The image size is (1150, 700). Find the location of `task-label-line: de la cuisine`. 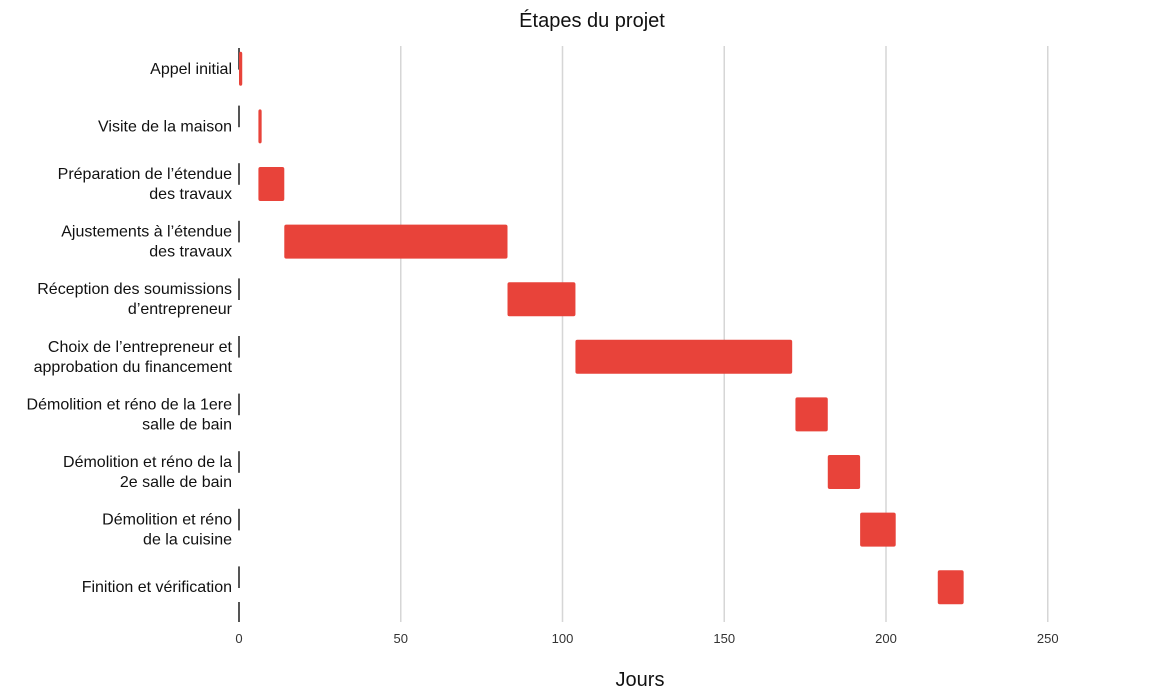

task-label-line: de la cuisine is located at coordinates (187, 540).